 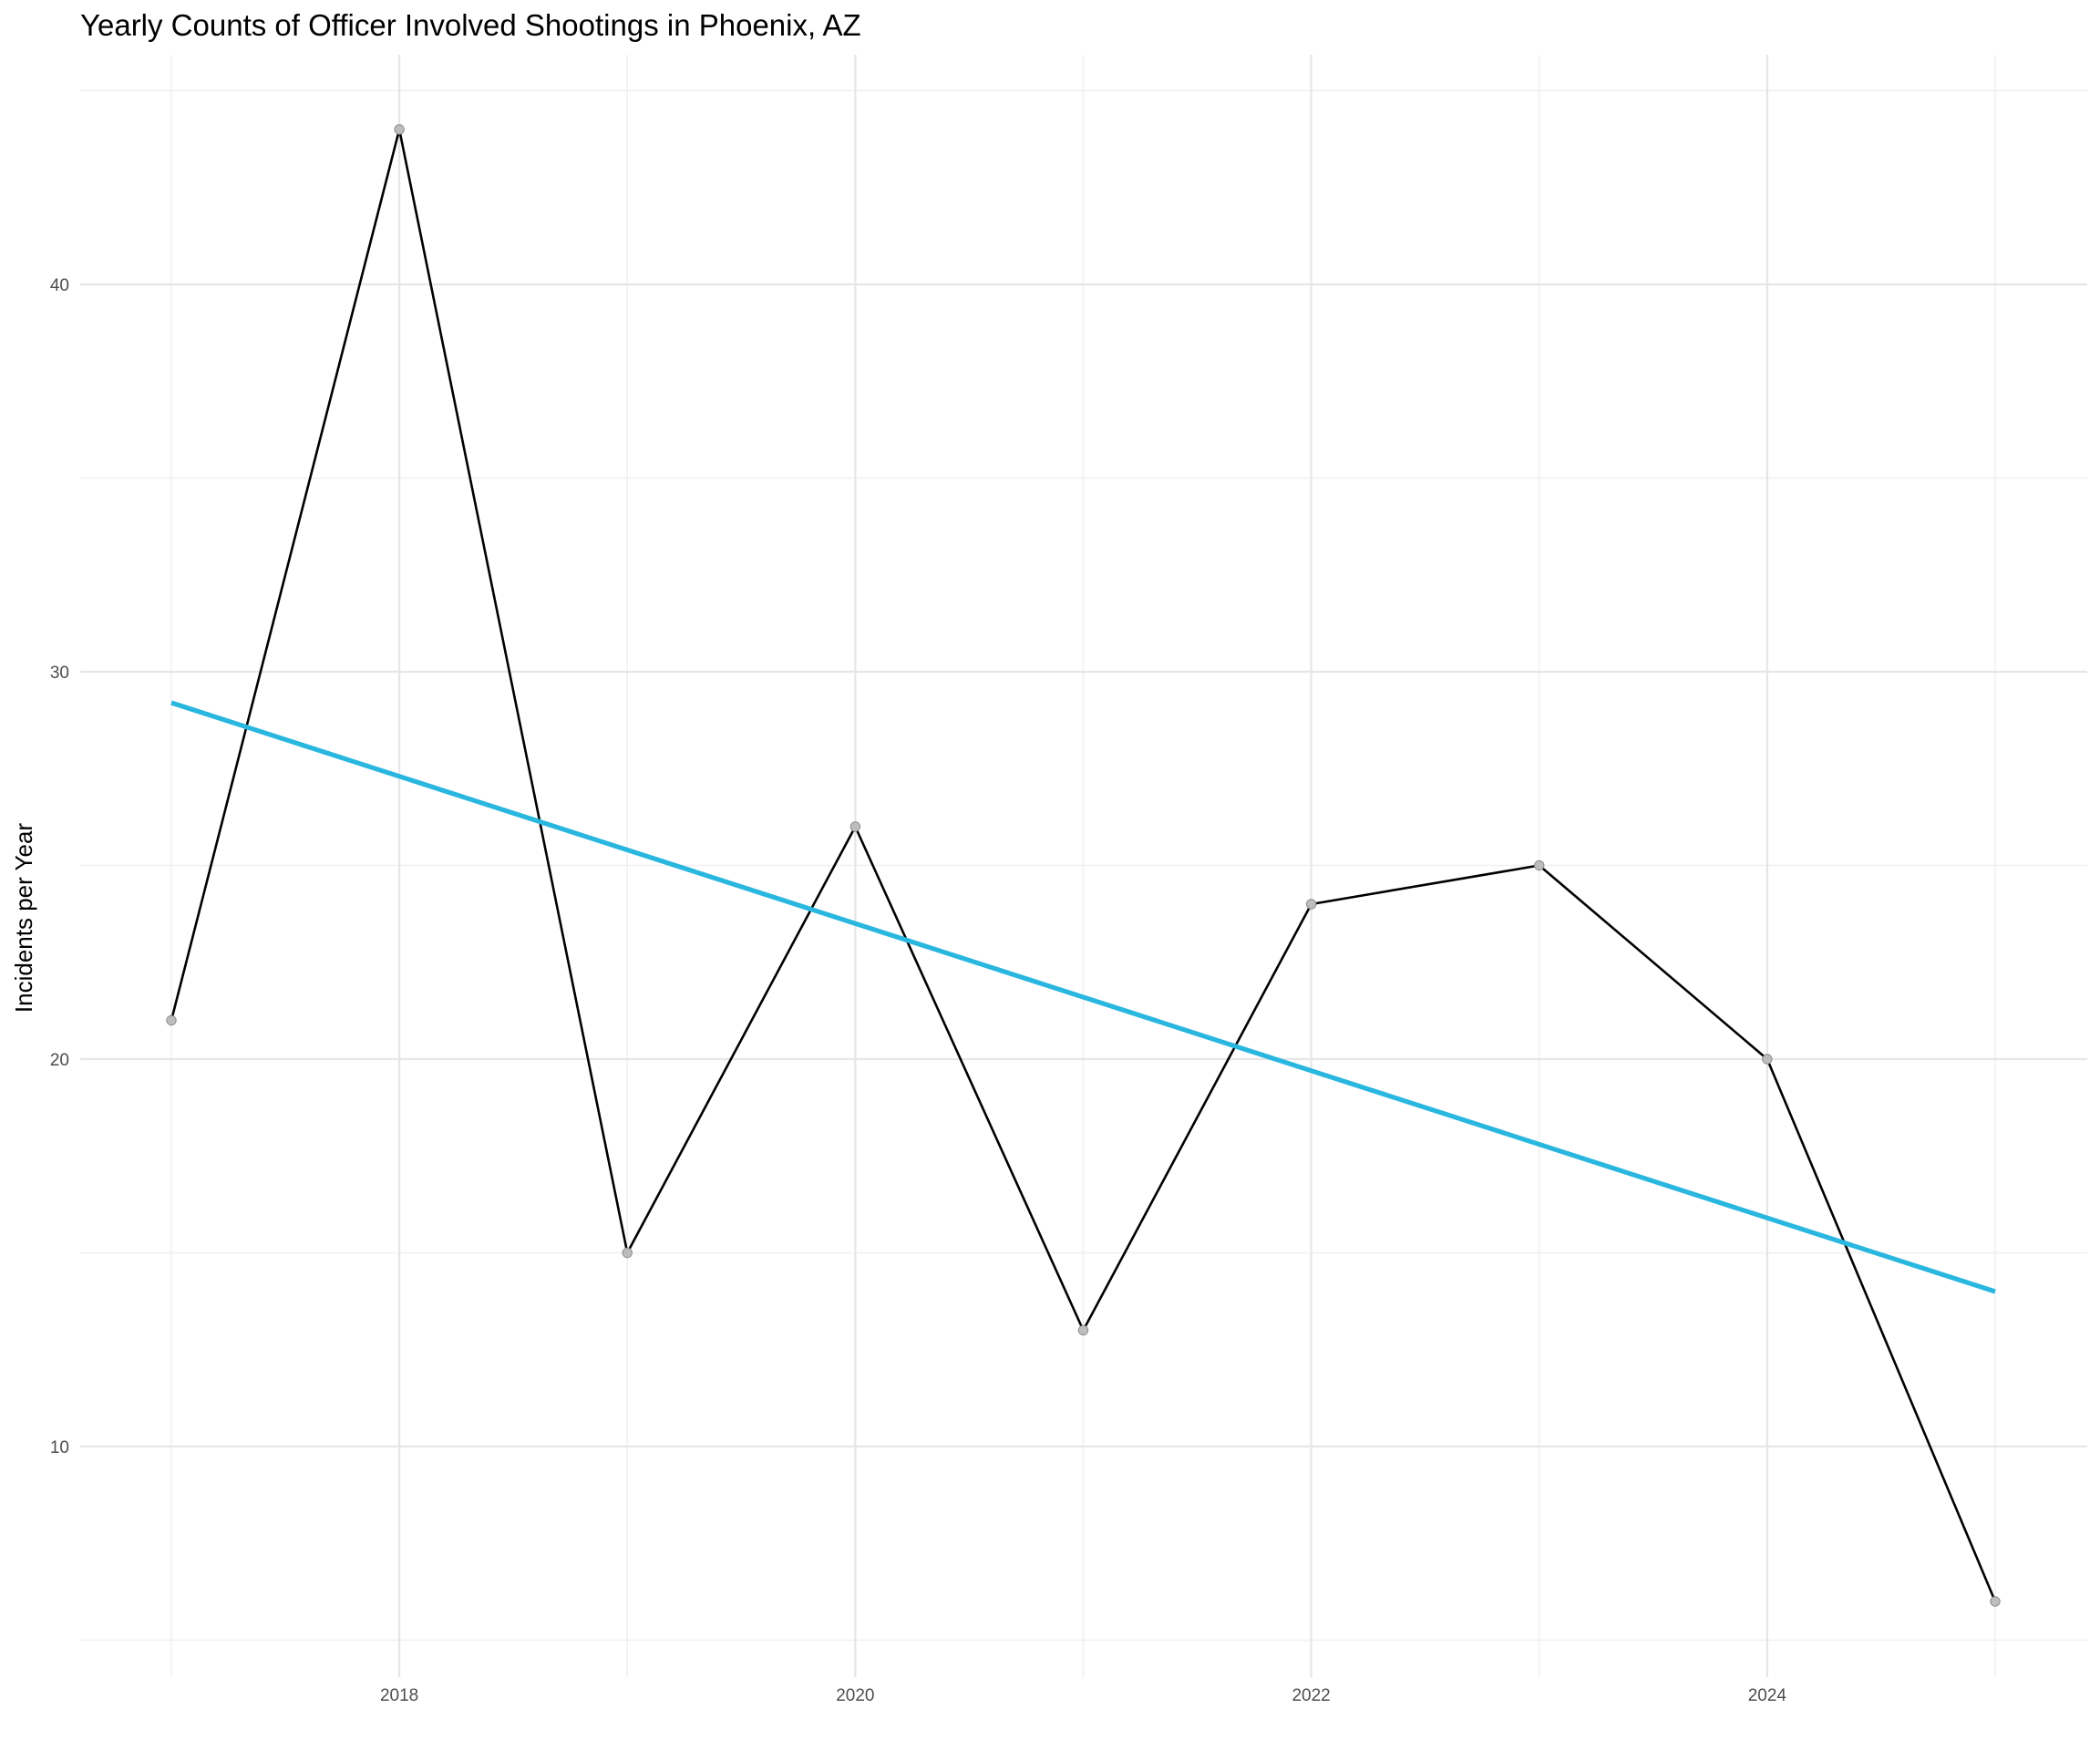 What do you see at coordinates (59, 867) in the screenshot?
I see `y-axis-tick-labels: 10 20 30 40` at bounding box center [59, 867].